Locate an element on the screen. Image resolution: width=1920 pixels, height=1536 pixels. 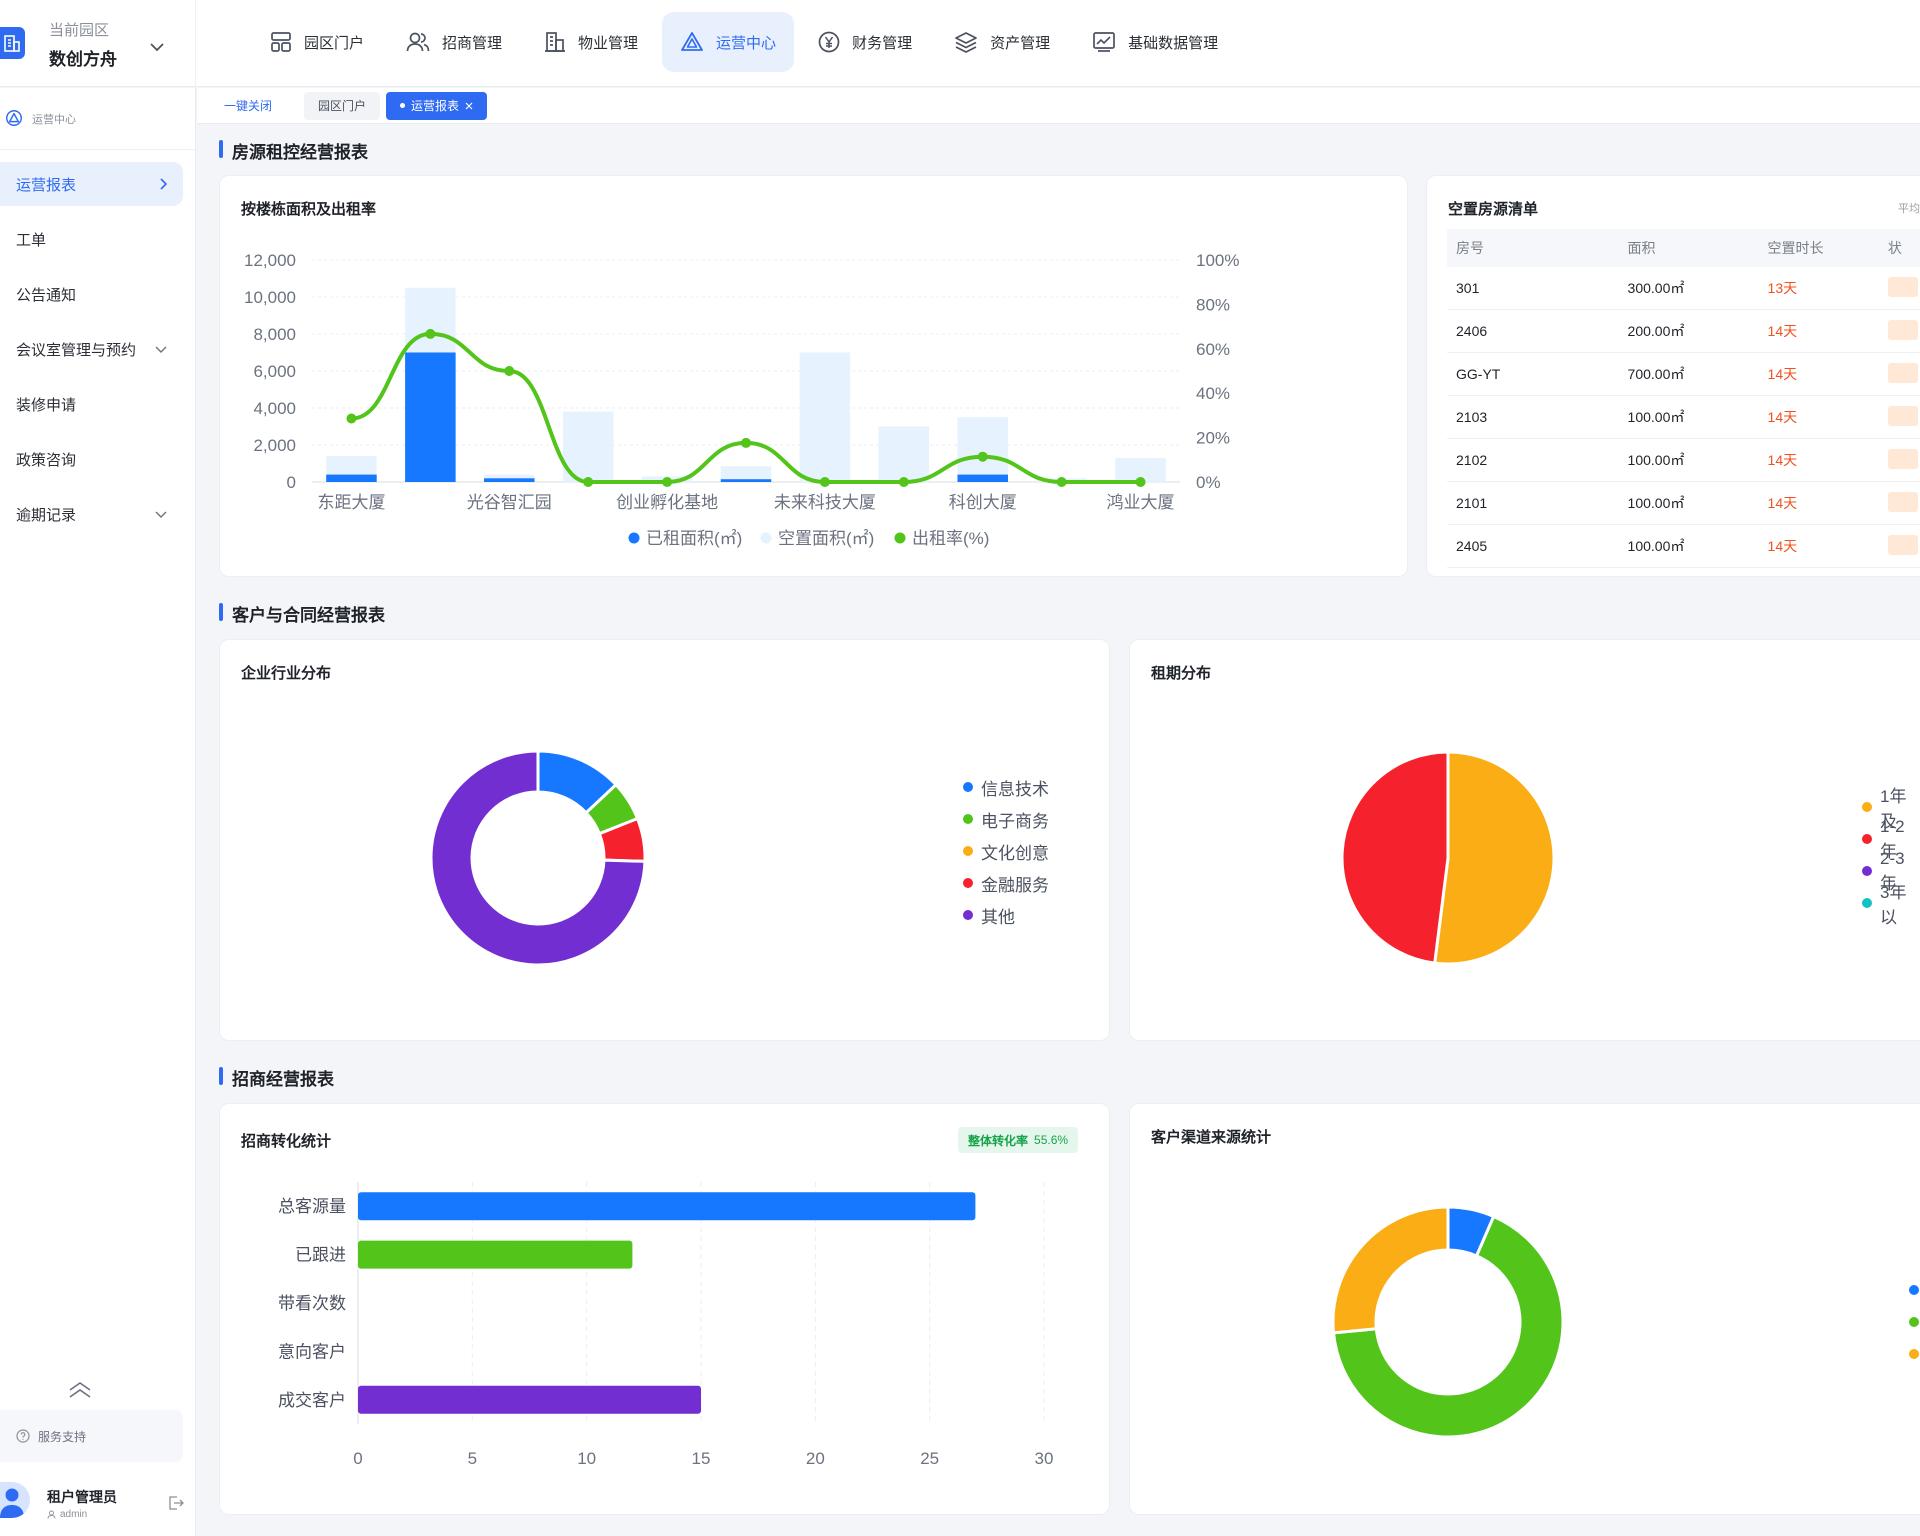
layers-icon is located at coordinates (966, 42).